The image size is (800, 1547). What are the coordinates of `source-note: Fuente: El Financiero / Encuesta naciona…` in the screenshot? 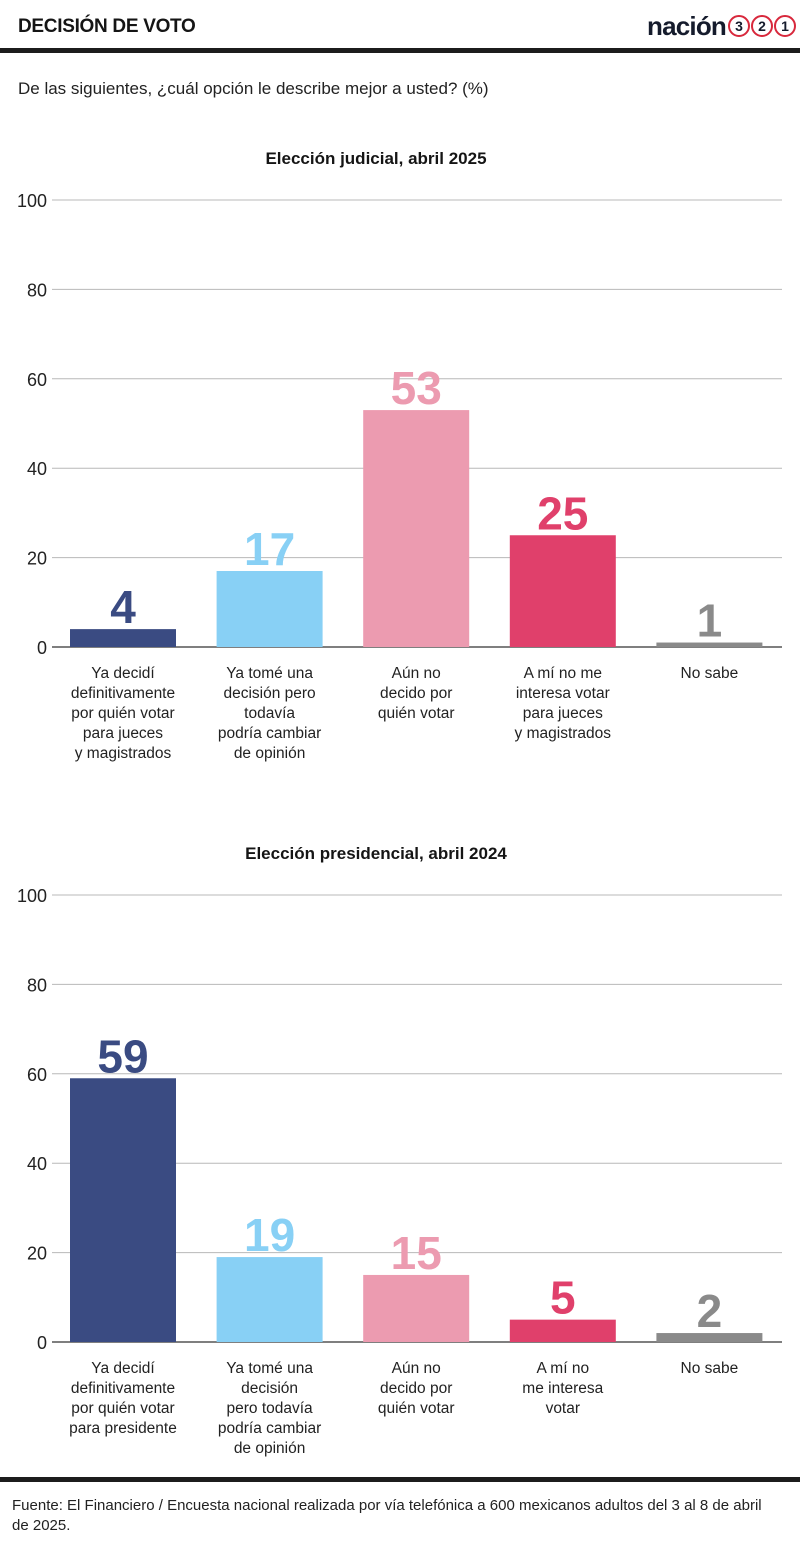 It's located at (387, 1515).